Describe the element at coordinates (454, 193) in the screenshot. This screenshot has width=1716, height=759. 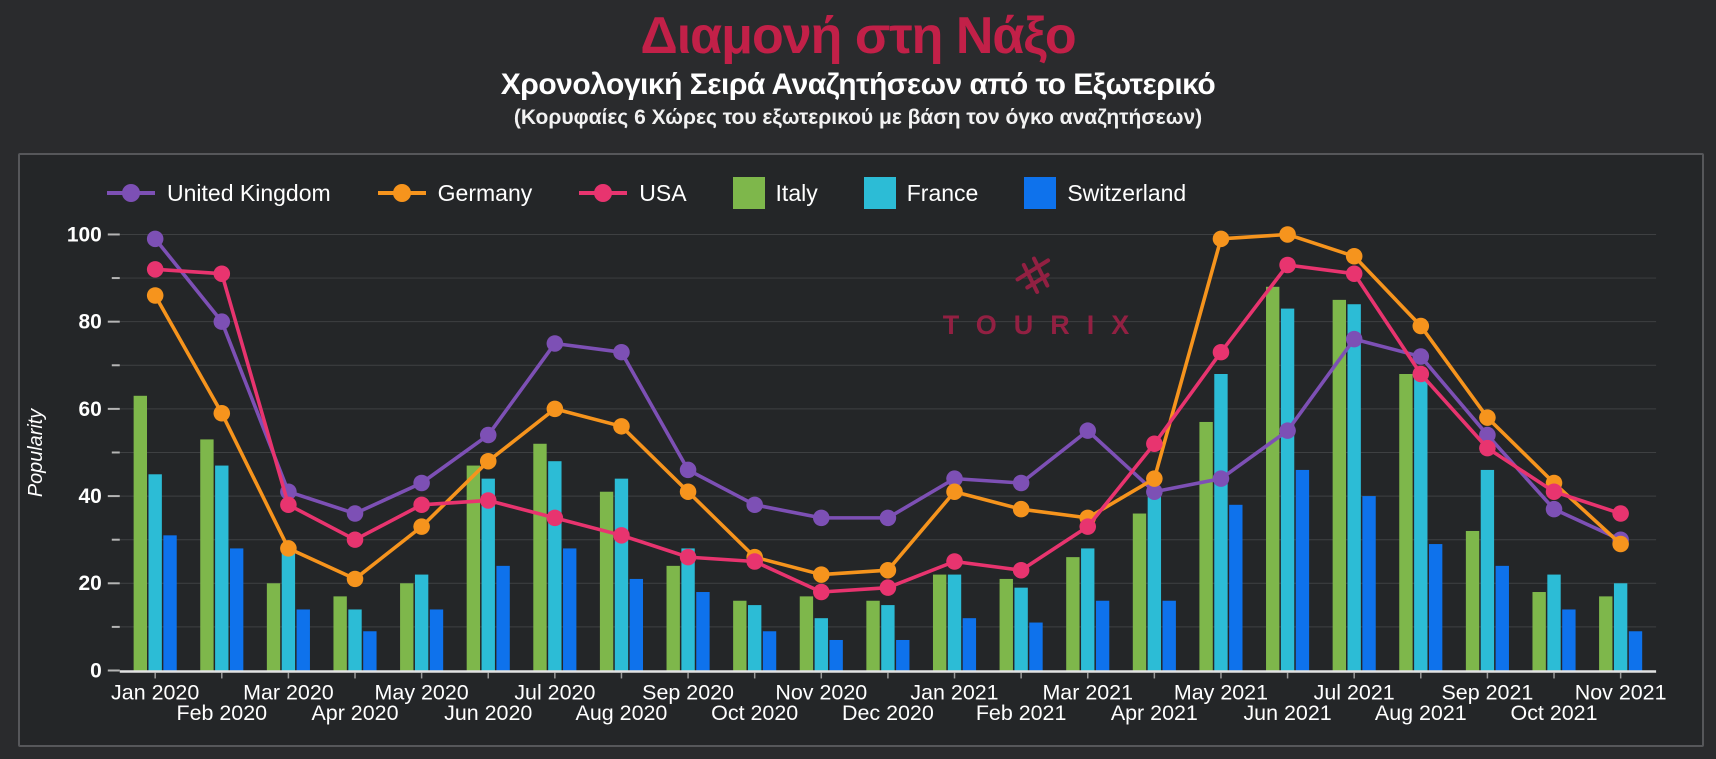
I see `legend-item-germany: Germany` at that location.